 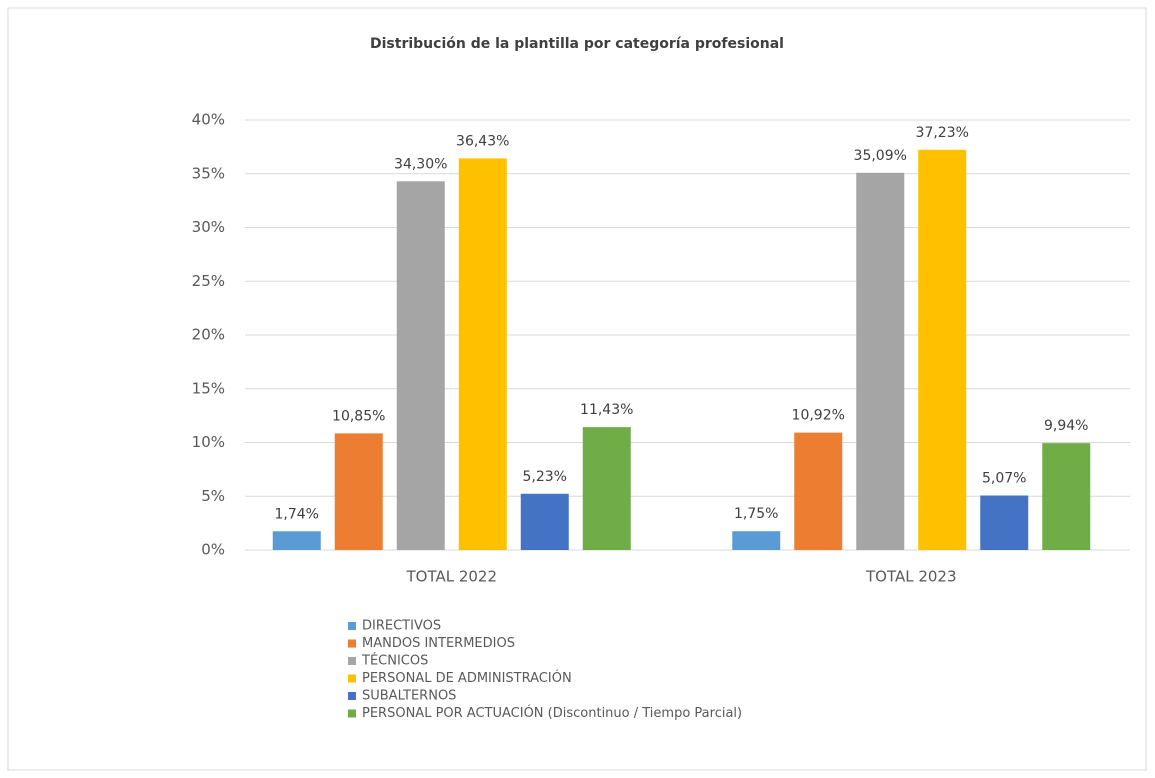 What do you see at coordinates (213, 550) in the screenshot?
I see `y-tick-label: 0%` at bounding box center [213, 550].